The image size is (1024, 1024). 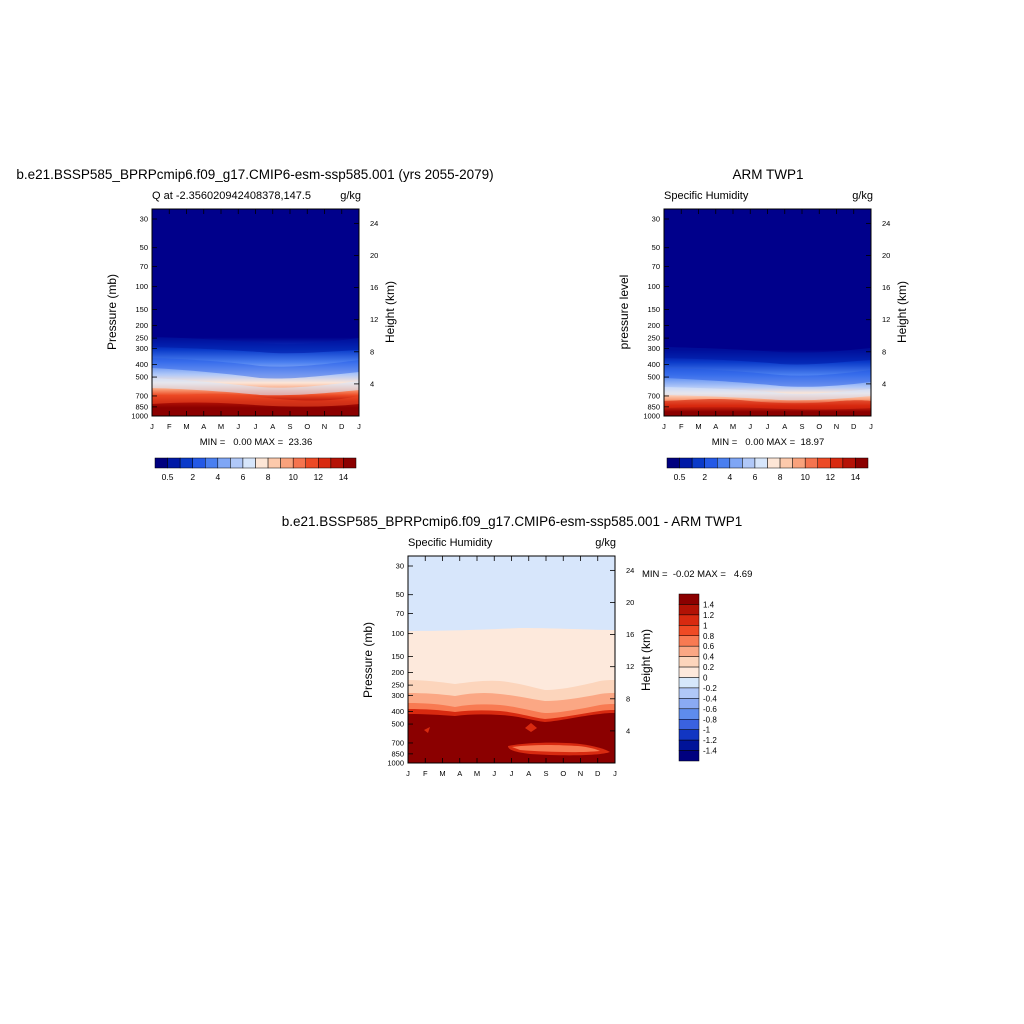 I want to click on x-tick-label: D, so click(x=854, y=426).